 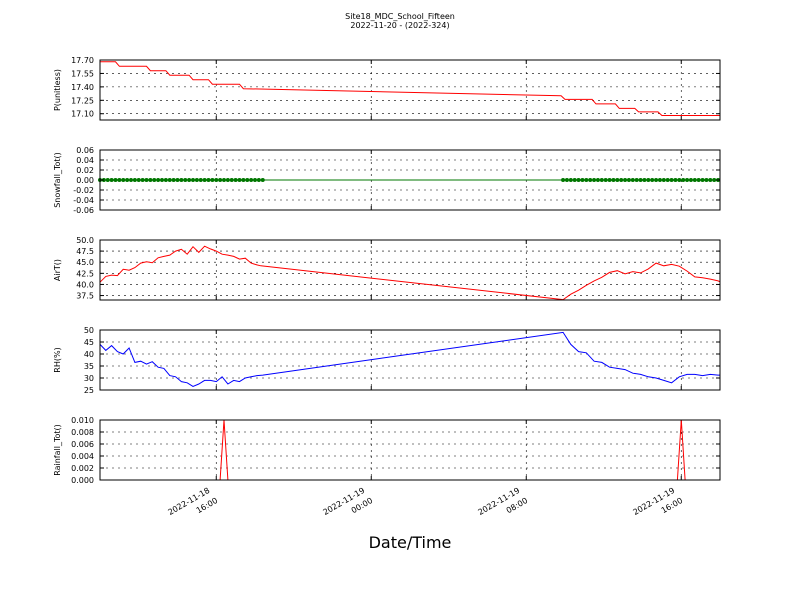 I want to click on x-axis-label: Date/Time, so click(x=410, y=542).